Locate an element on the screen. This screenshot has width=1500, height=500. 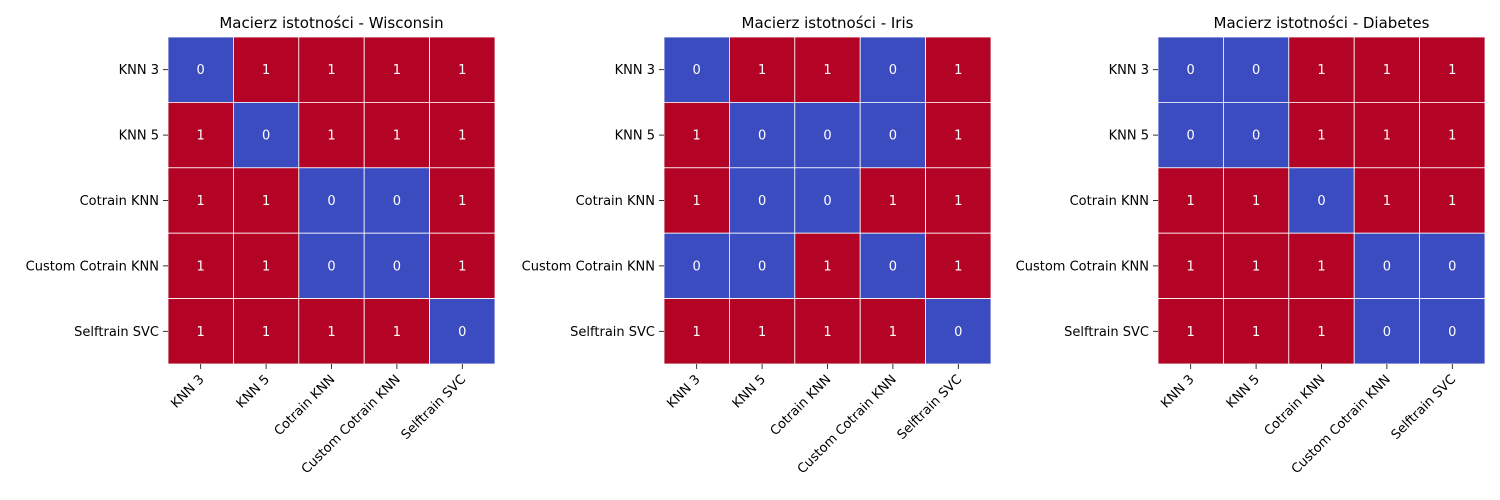
chart-title: Macierz istotności - Wisconsin is located at coordinates (331, 23).